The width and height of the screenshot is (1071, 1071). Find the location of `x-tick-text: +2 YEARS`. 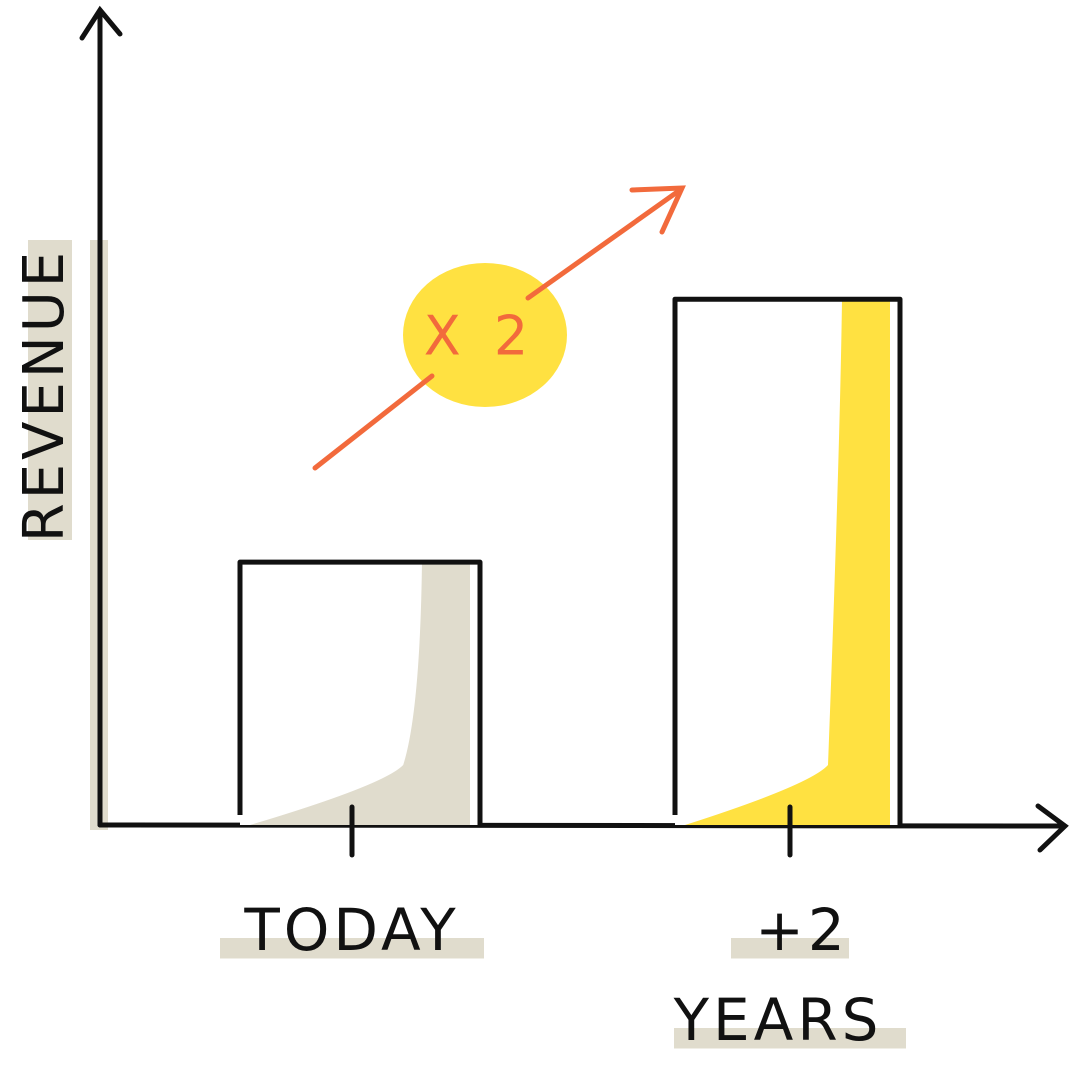

x-tick-text: +2 YEARS is located at coordinates (790, 975).